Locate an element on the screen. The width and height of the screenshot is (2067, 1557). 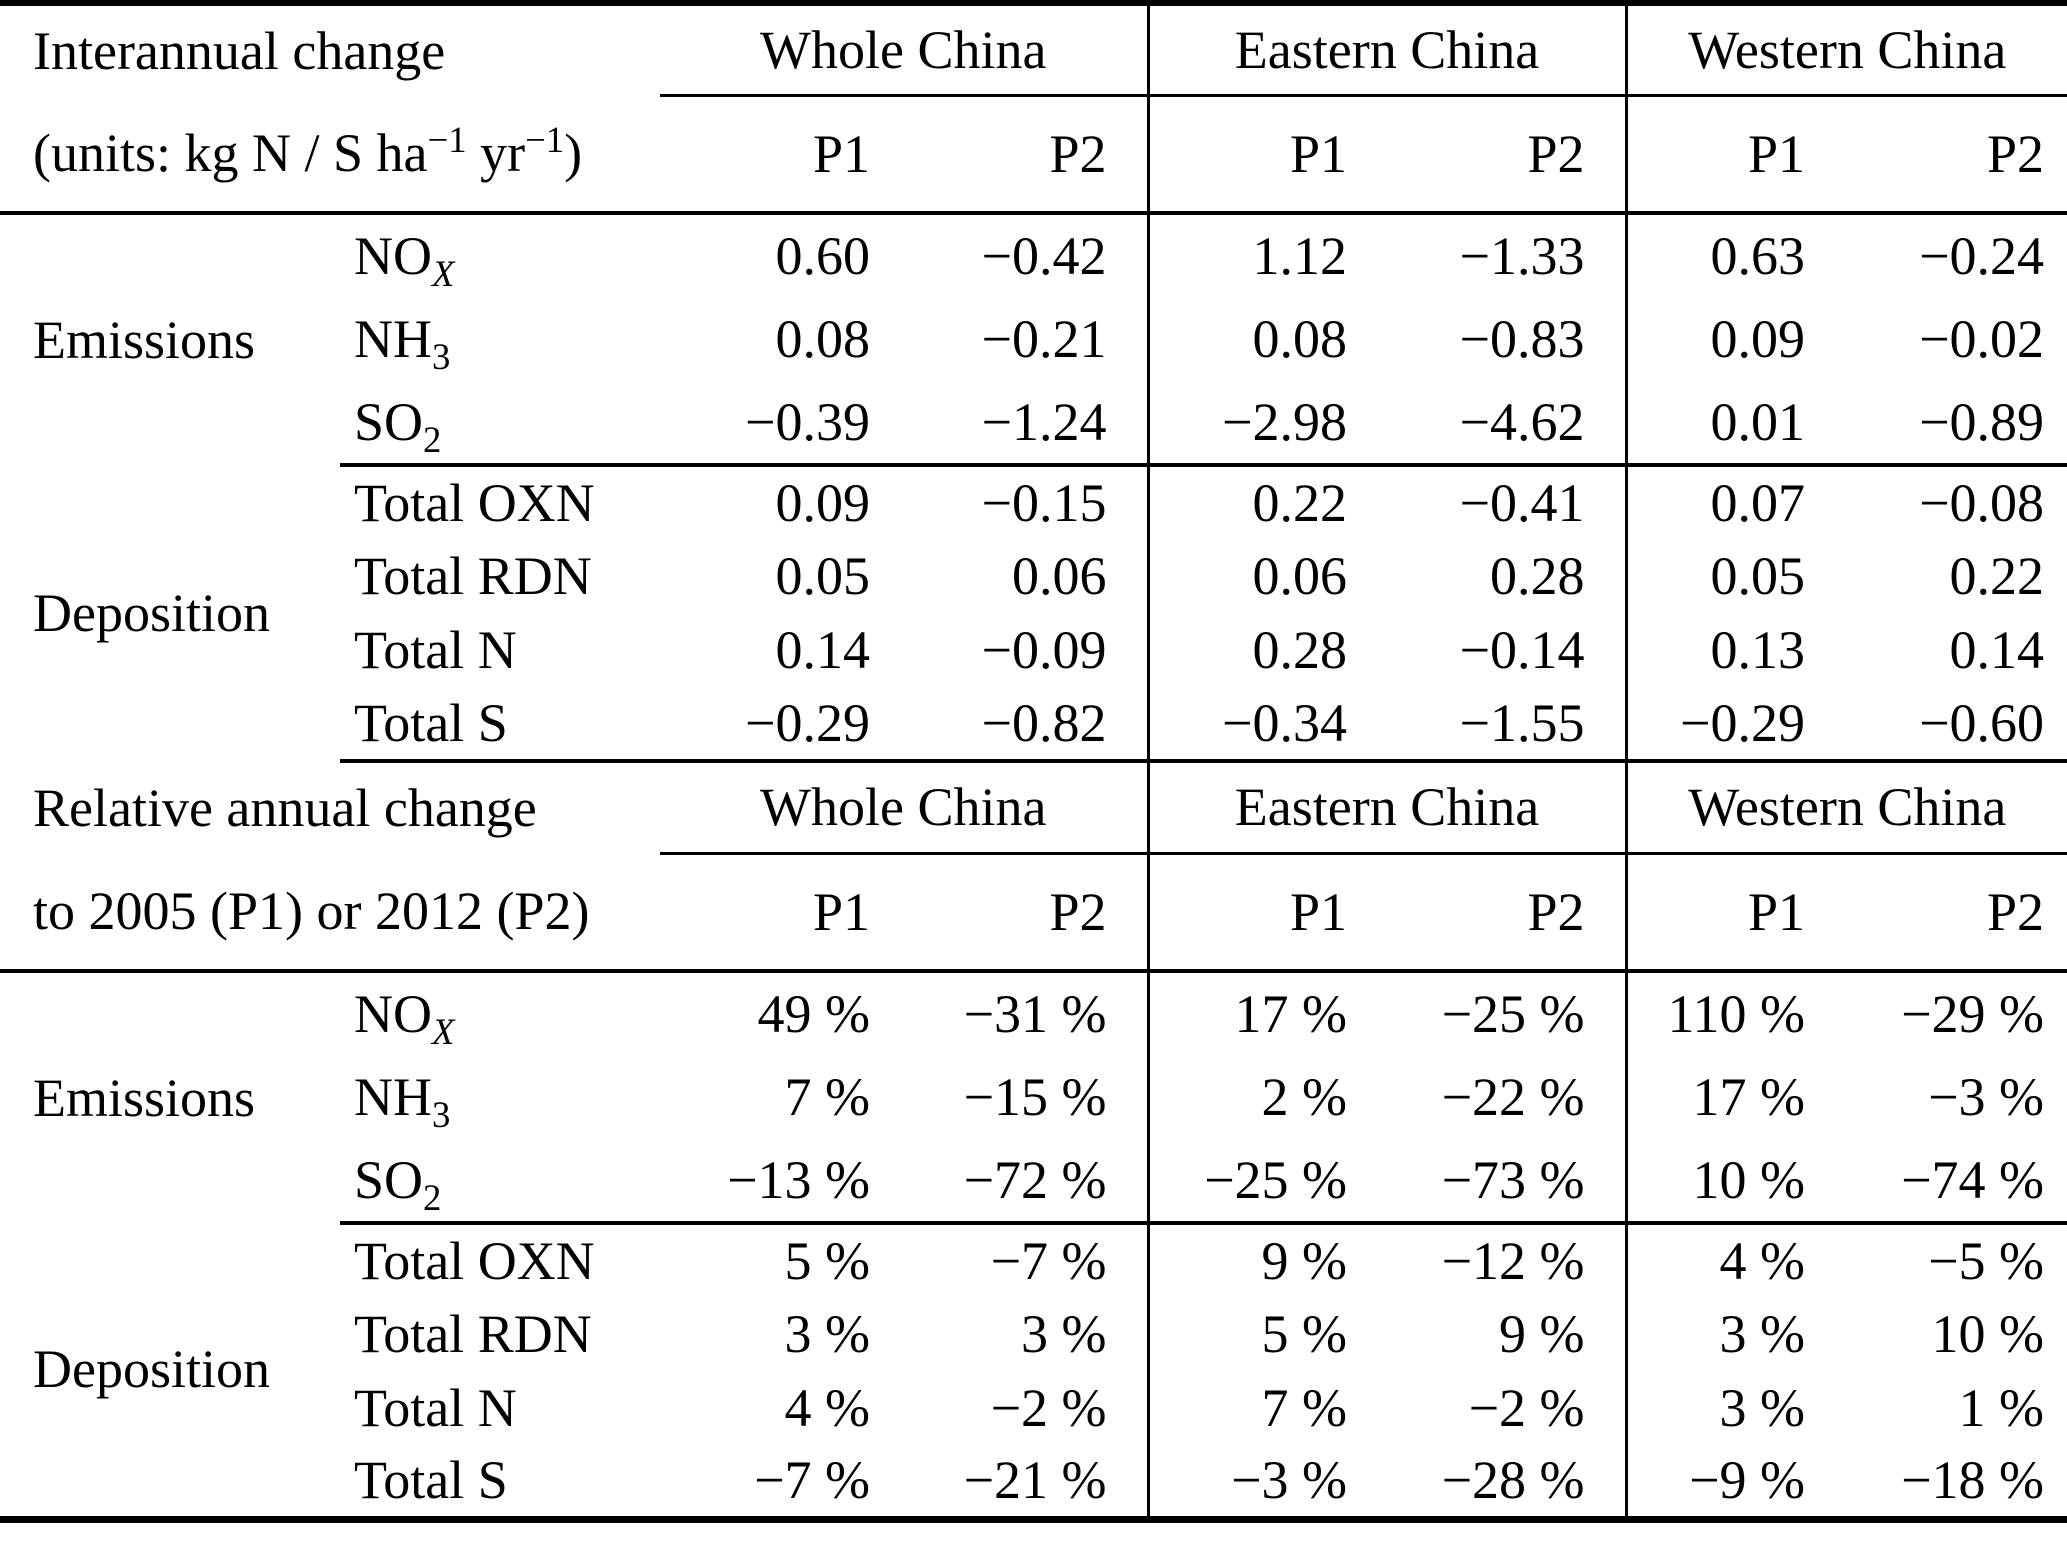
table-row: Total S −7 % −21 % −3 % −28 % −9 % −18 % is located at coordinates (1033, 1482).